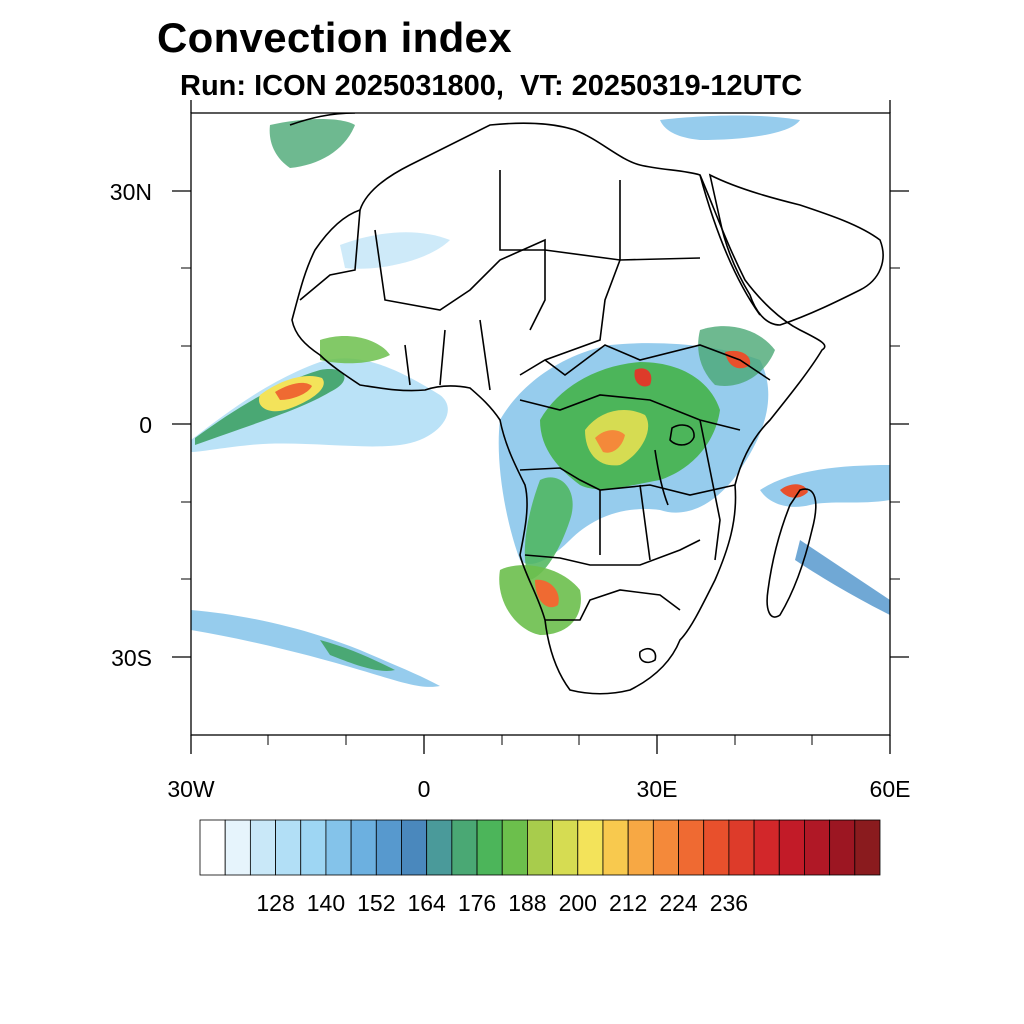 The width and height of the screenshot is (1024, 1024). Describe the element at coordinates (578, 903) in the screenshot. I see `colorbar-label: 200` at that location.